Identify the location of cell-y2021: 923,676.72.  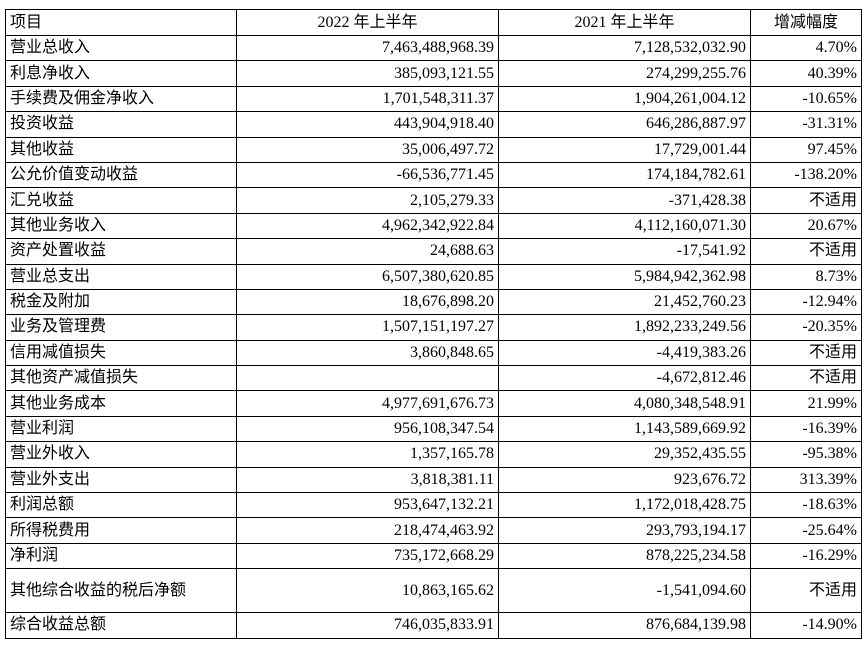
(624, 480).